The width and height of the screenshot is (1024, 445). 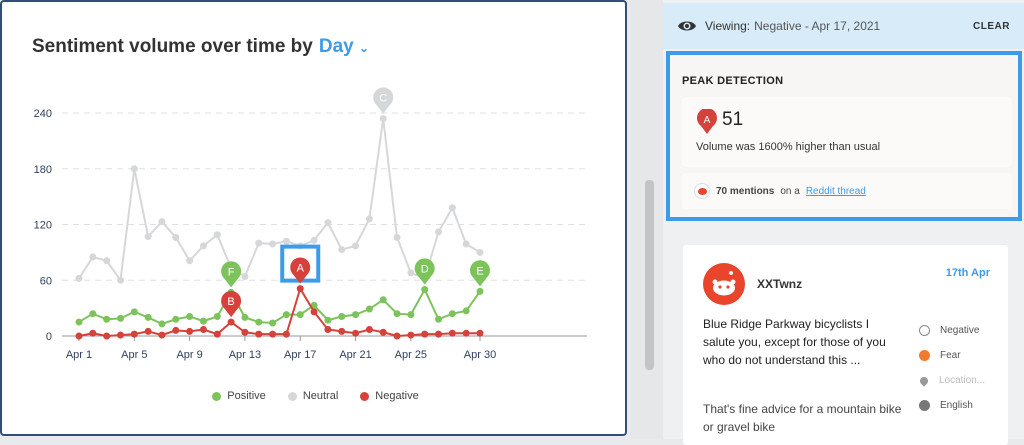 What do you see at coordinates (835, 191) in the screenshot?
I see `reddit-thread-link: Reddit thread` at bounding box center [835, 191].